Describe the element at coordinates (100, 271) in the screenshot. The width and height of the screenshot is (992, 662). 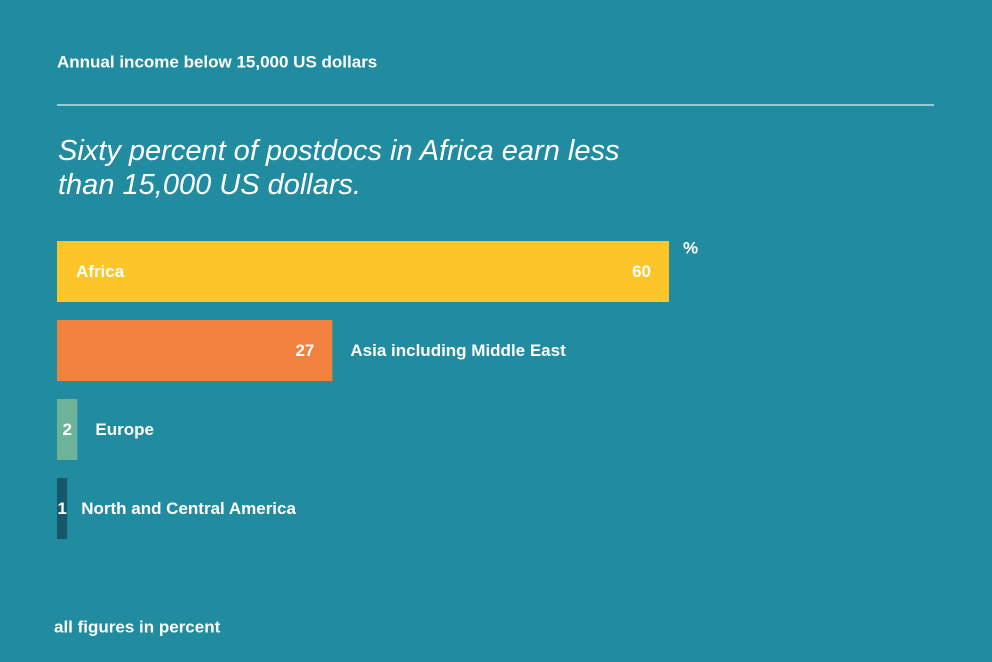
I see `category-label: Africa` at that location.